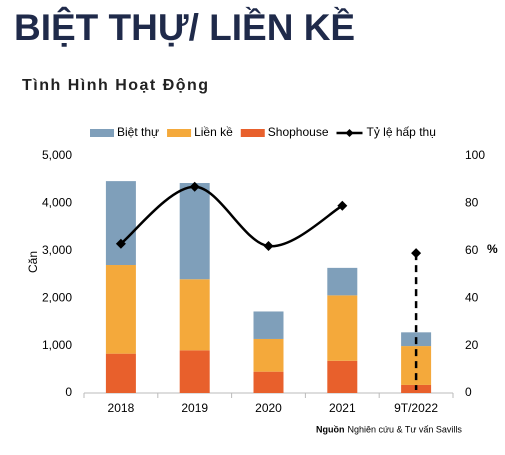  I want to click on y-tick-label: 4,000, so click(57, 203).